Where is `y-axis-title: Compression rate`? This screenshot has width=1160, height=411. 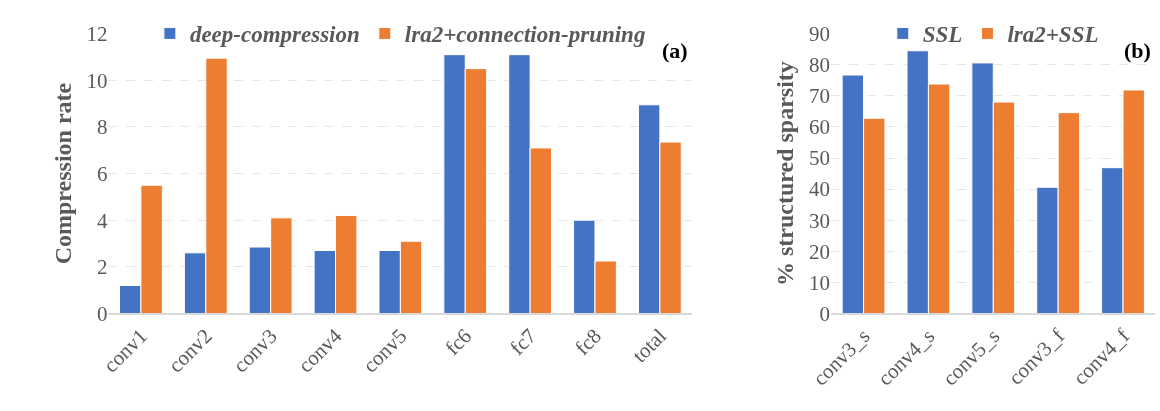 y-axis-title: Compression rate is located at coordinates (62, 173).